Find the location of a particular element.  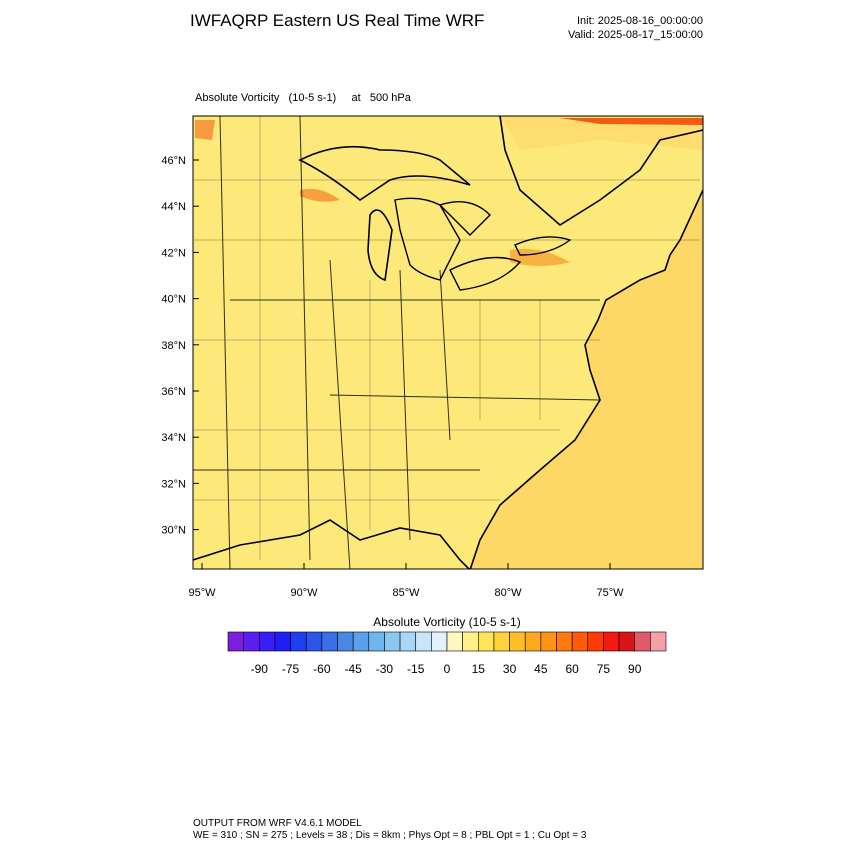

colorbar-tick-label: -90 is located at coordinates (260, 669).